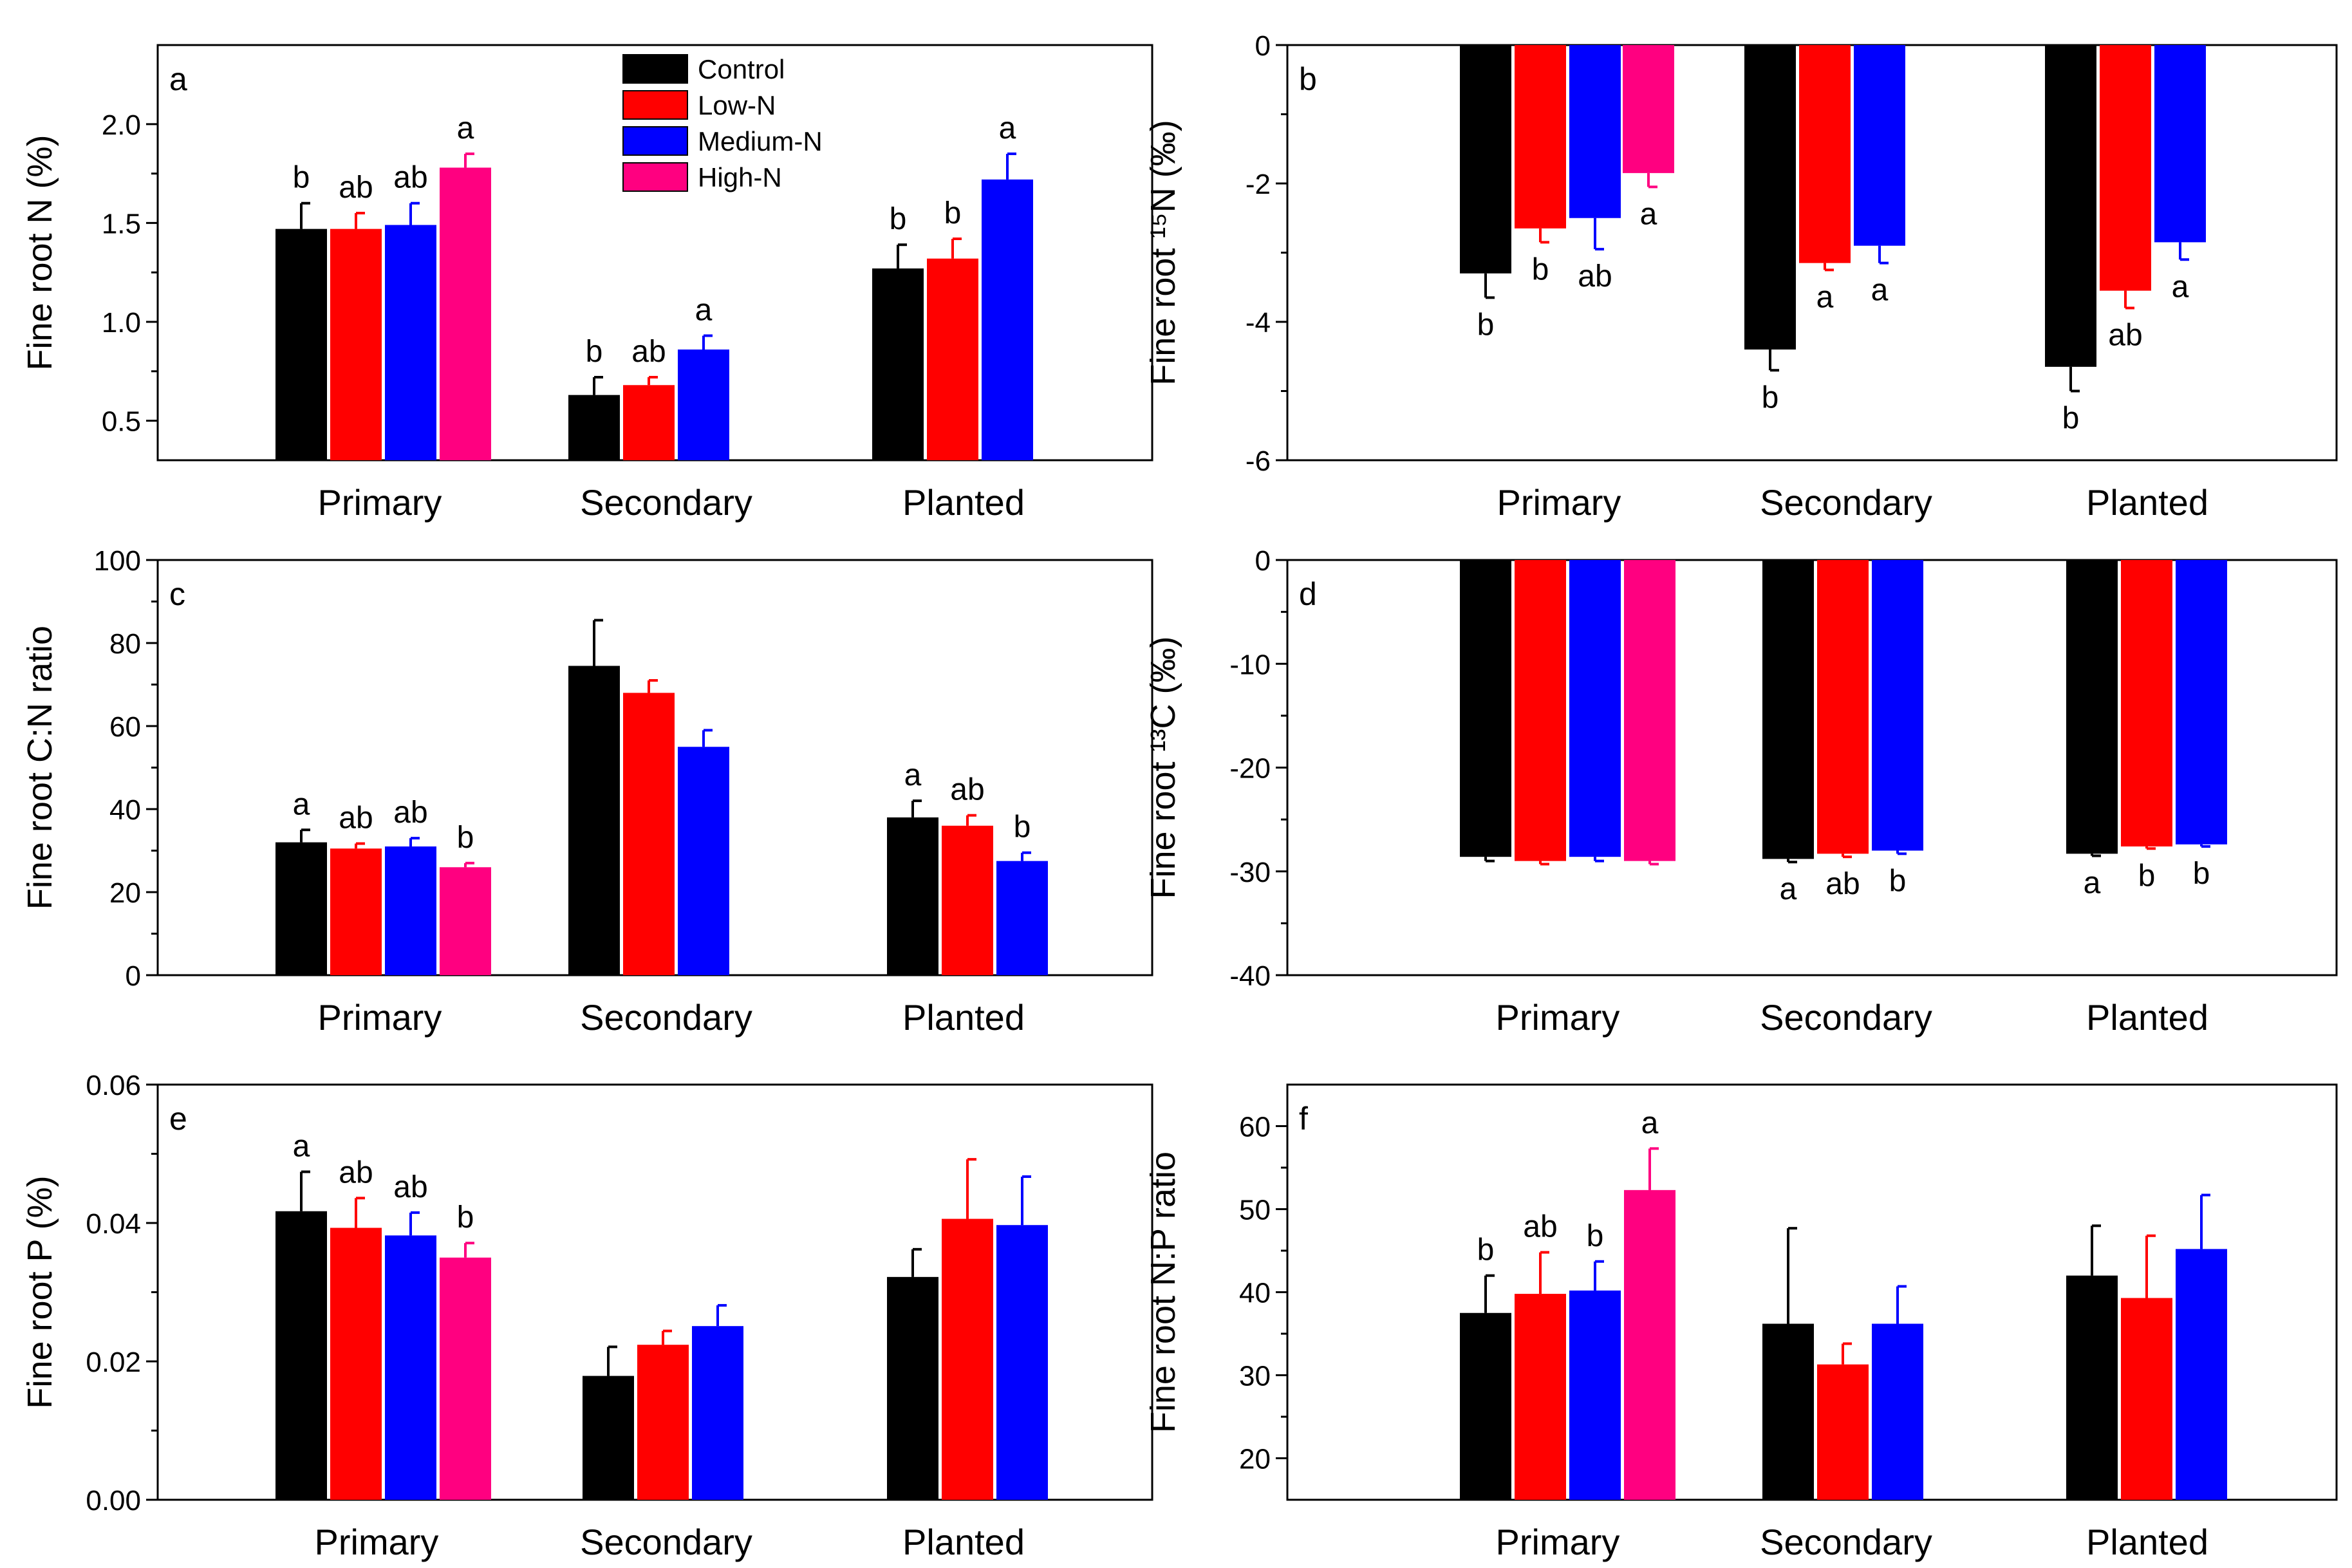  What do you see at coordinates (1163, 768) in the screenshot?
I see `y-axis-label: Fine root ¹³C (‰)` at bounding box center [1163, 768].